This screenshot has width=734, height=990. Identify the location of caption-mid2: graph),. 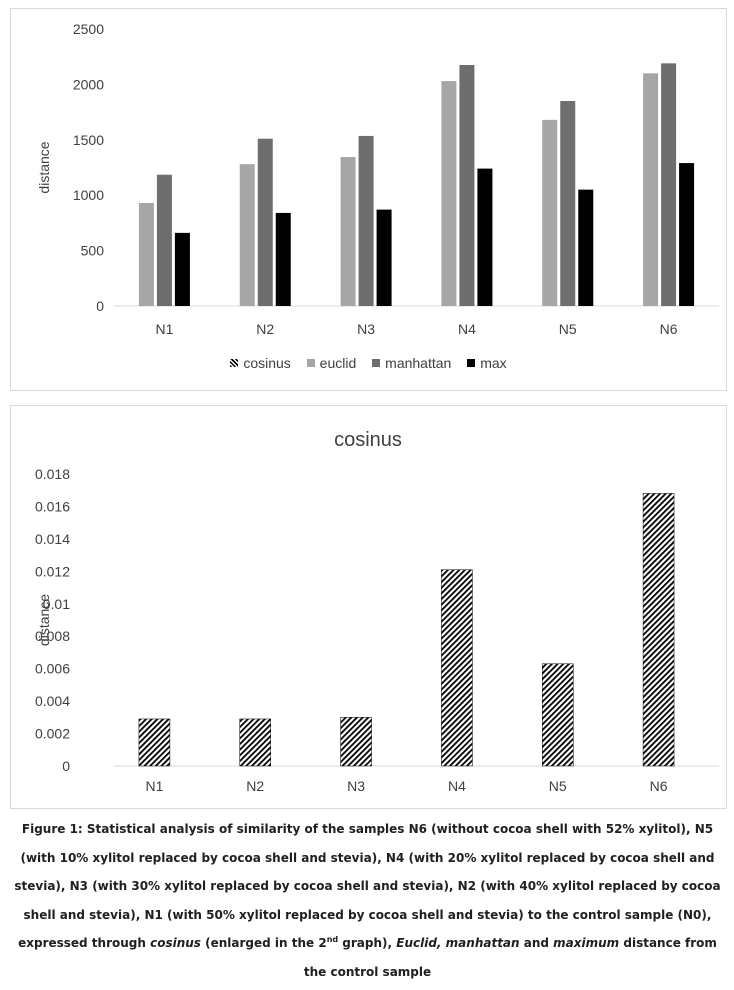
(367, 943).